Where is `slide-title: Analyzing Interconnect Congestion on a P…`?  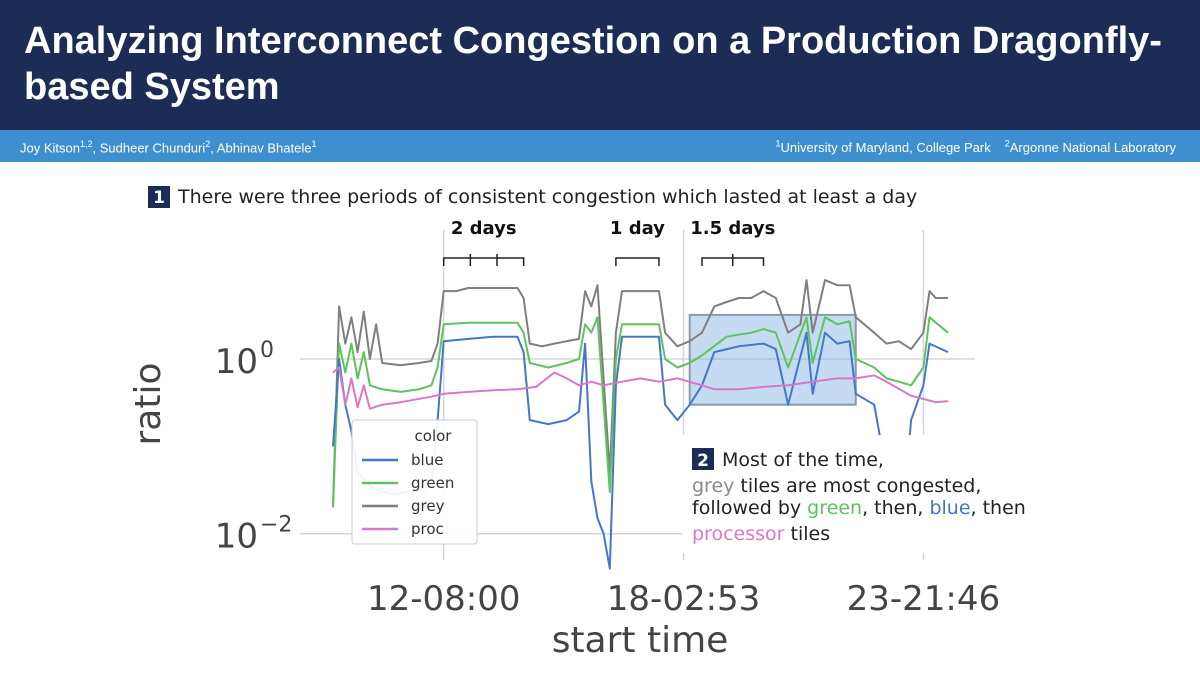 slide-title: Analyzing Interconnect Congestion on a P… is located at coordinates (593, 64).